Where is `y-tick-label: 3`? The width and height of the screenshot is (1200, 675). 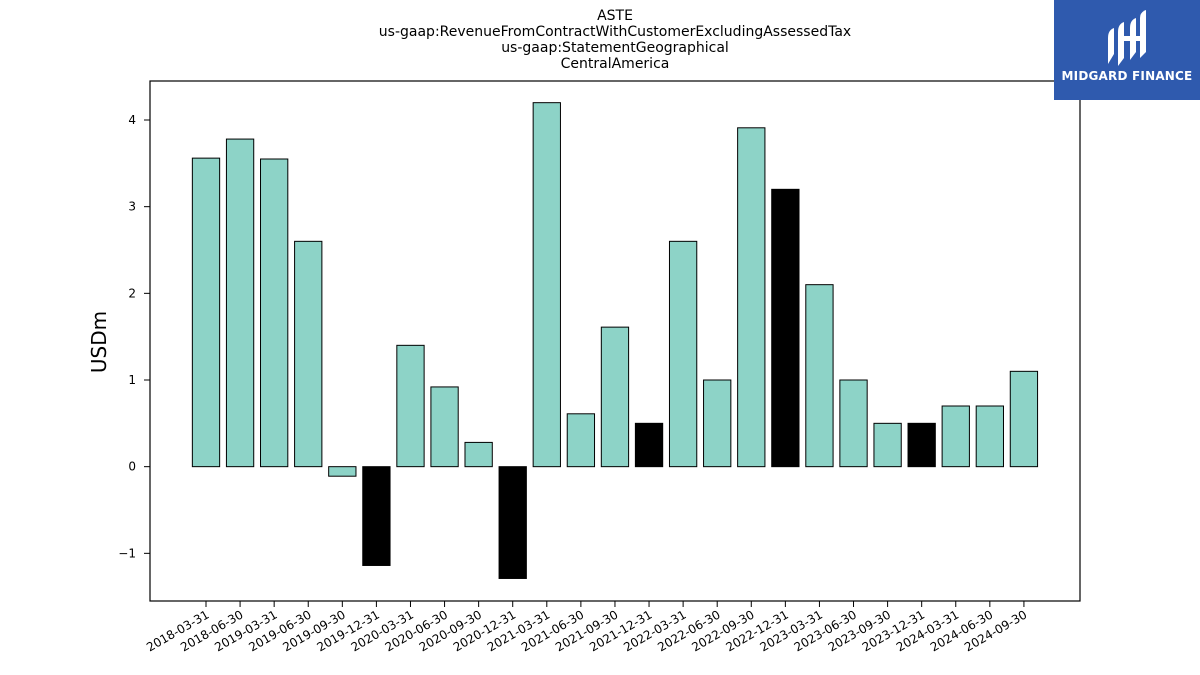 y-tick-label: 3 is located at coordinates (132, 207).